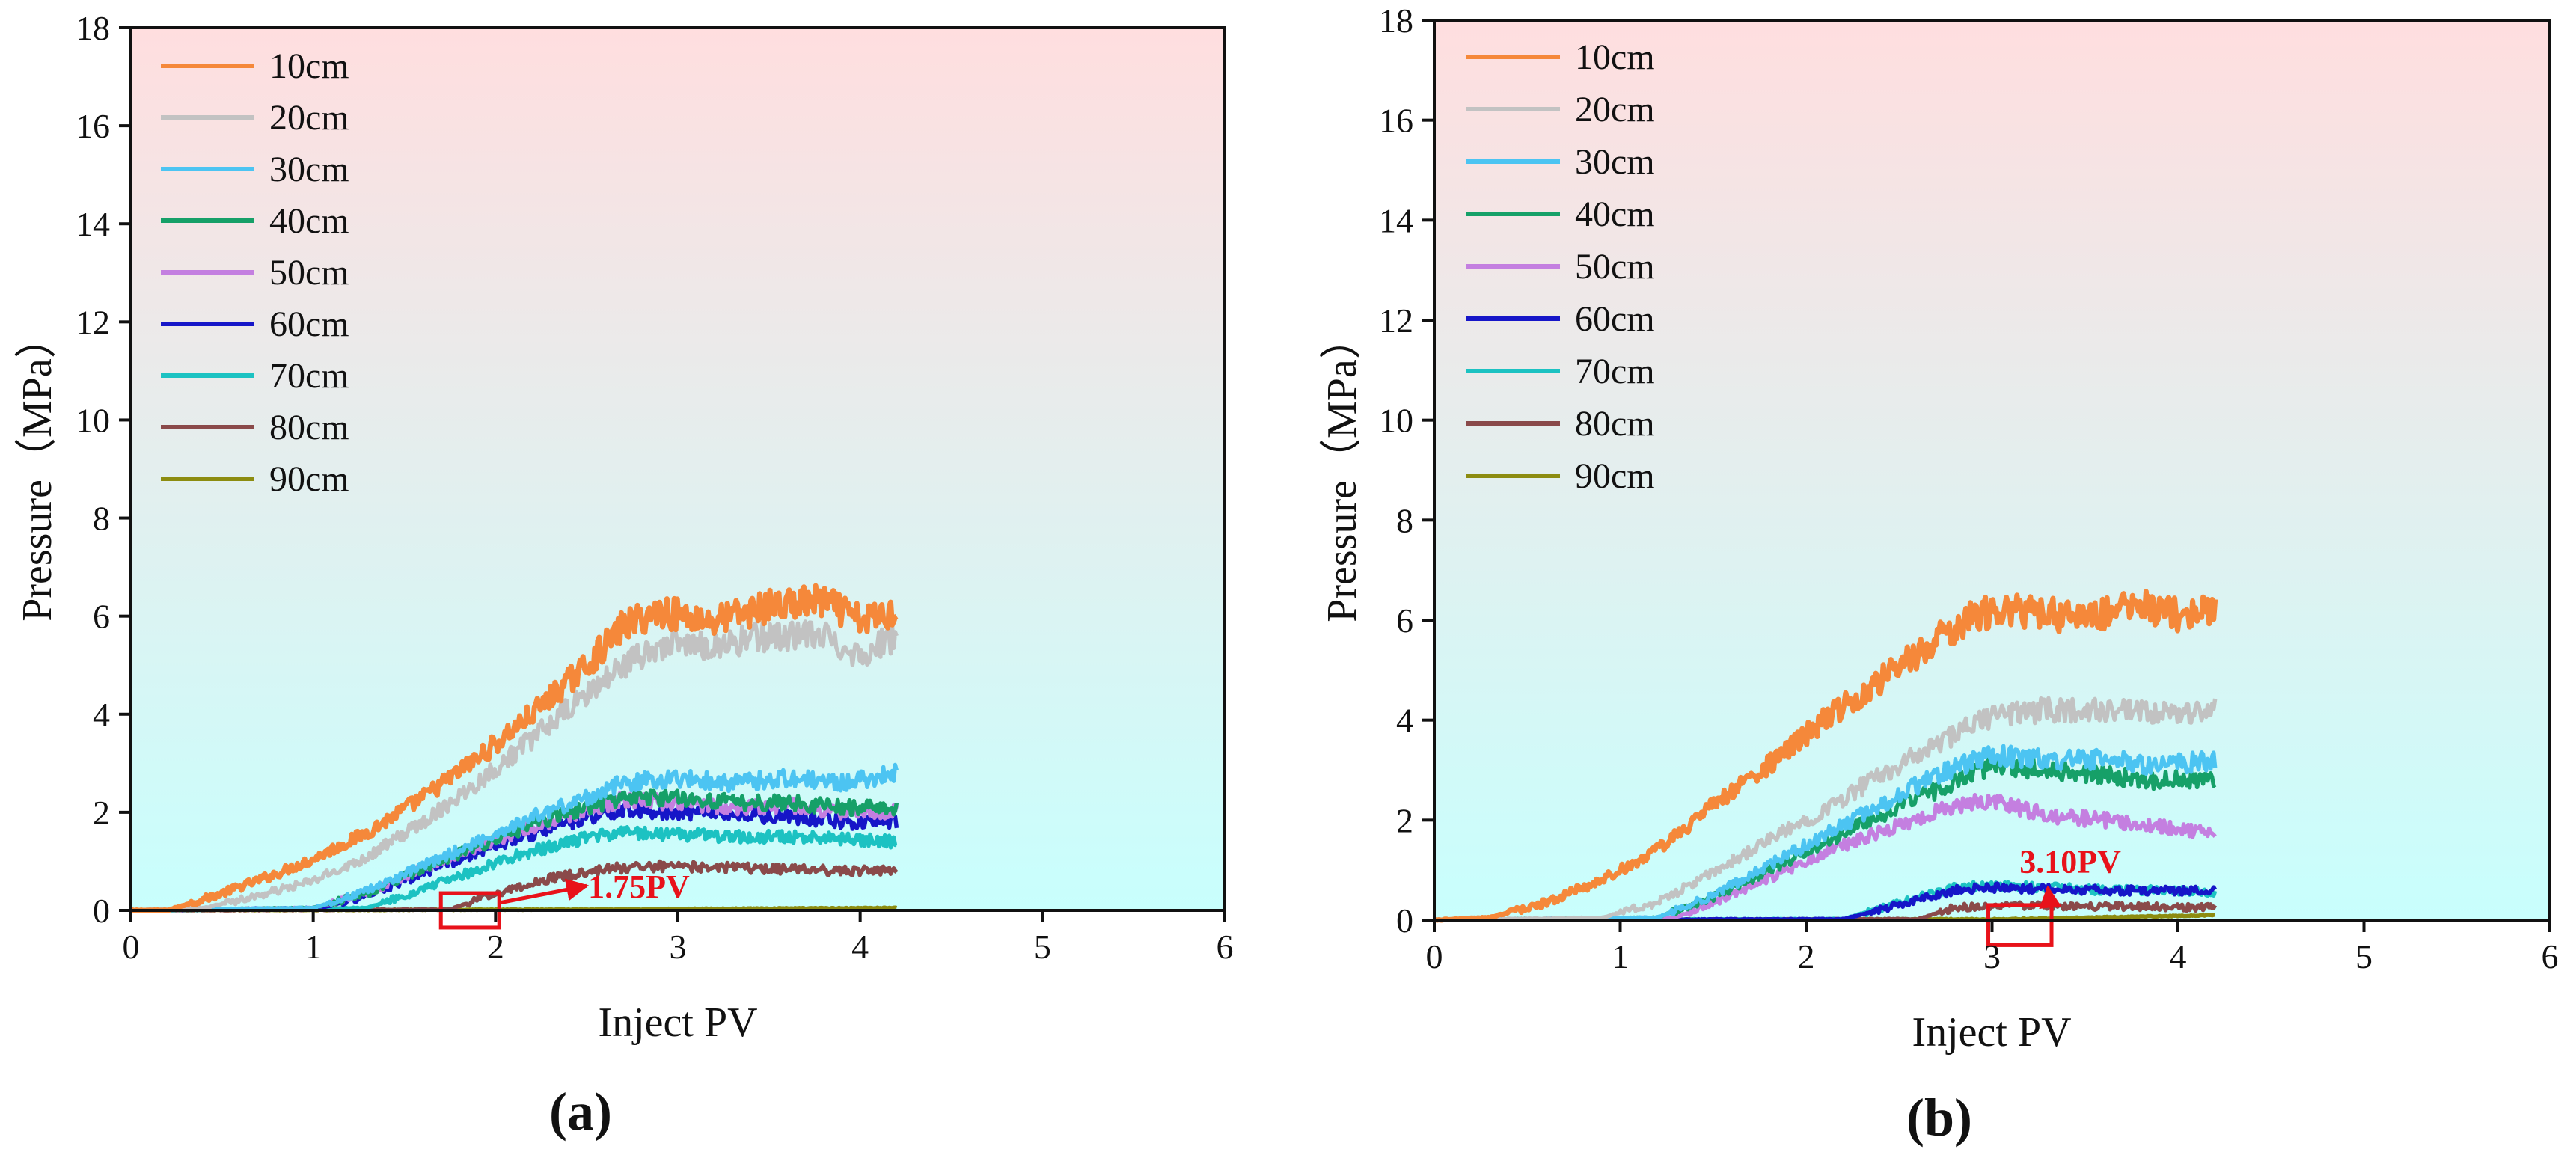 This screenshot has width=2576, height=1155. Describe the element at coordinates (639, 886) in the screenshot. I see `annotation-label: 1.75PV` at that location.